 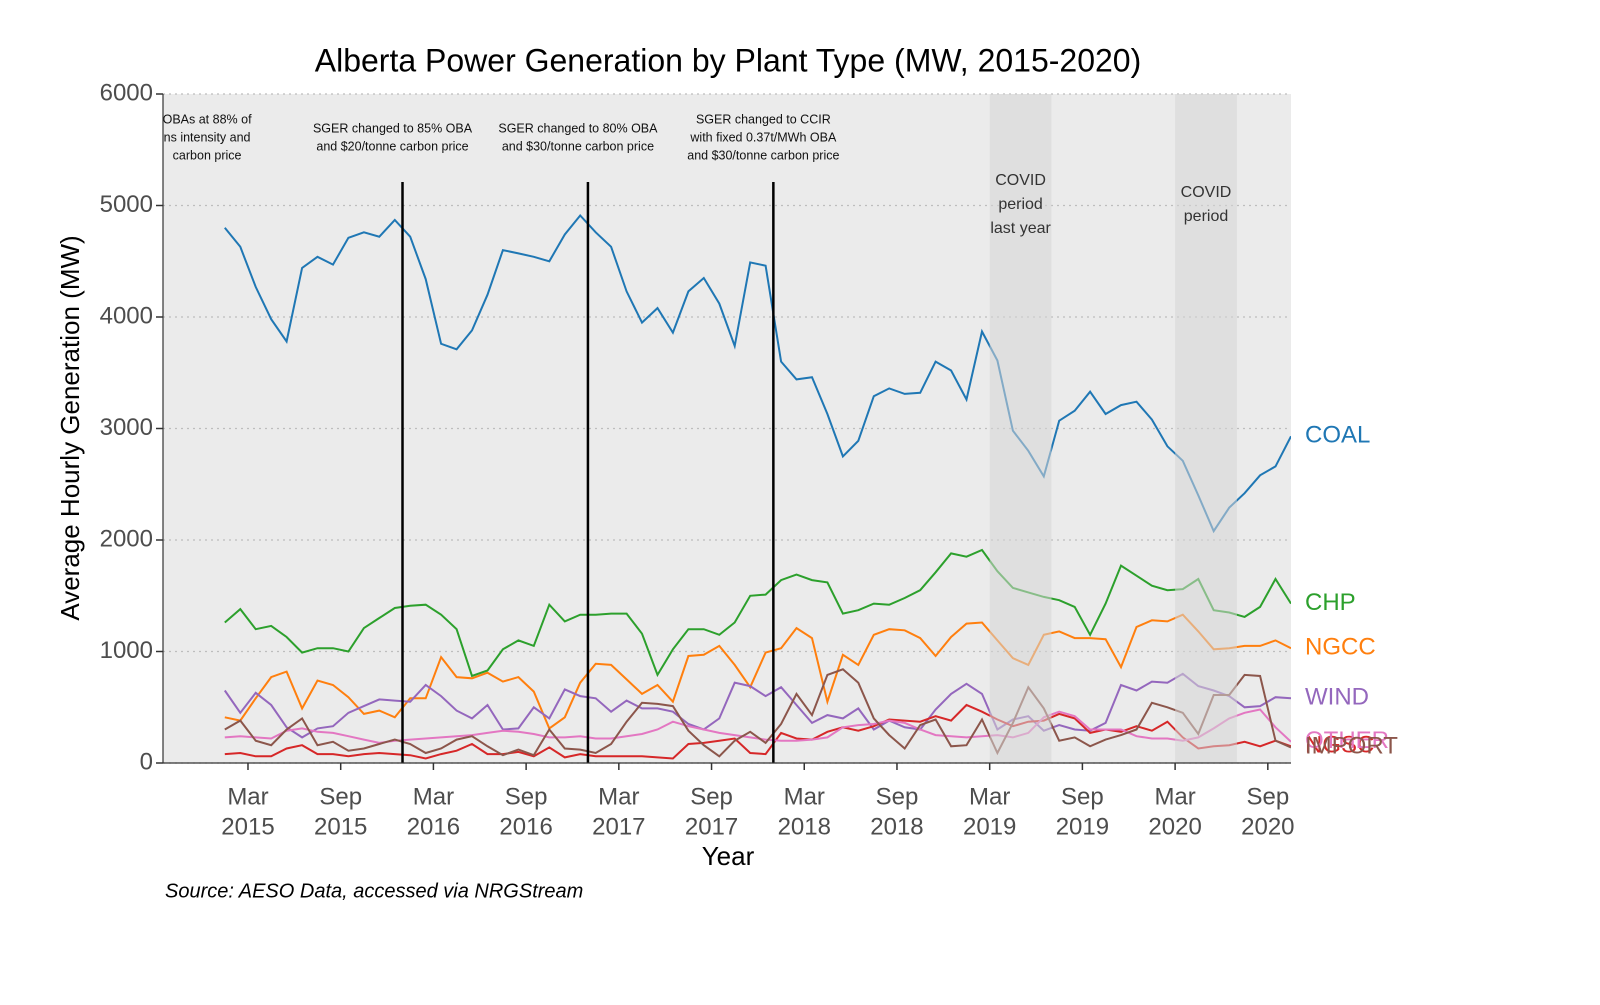 What do you see at coordinates (1337, 697) in the screenshot?
I see `series-label: WIND` at bounding box center [1337, 697].